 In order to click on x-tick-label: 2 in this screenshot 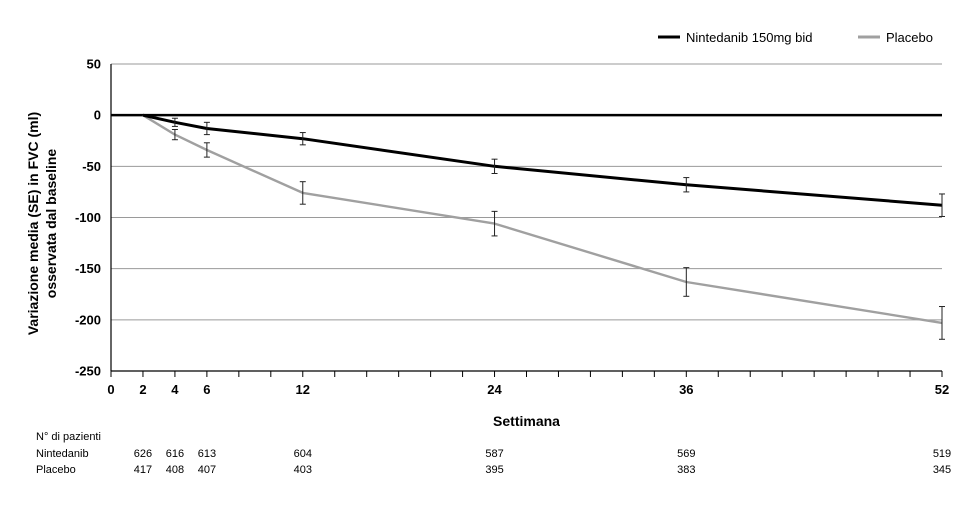, I will do `click(142, 389)`.